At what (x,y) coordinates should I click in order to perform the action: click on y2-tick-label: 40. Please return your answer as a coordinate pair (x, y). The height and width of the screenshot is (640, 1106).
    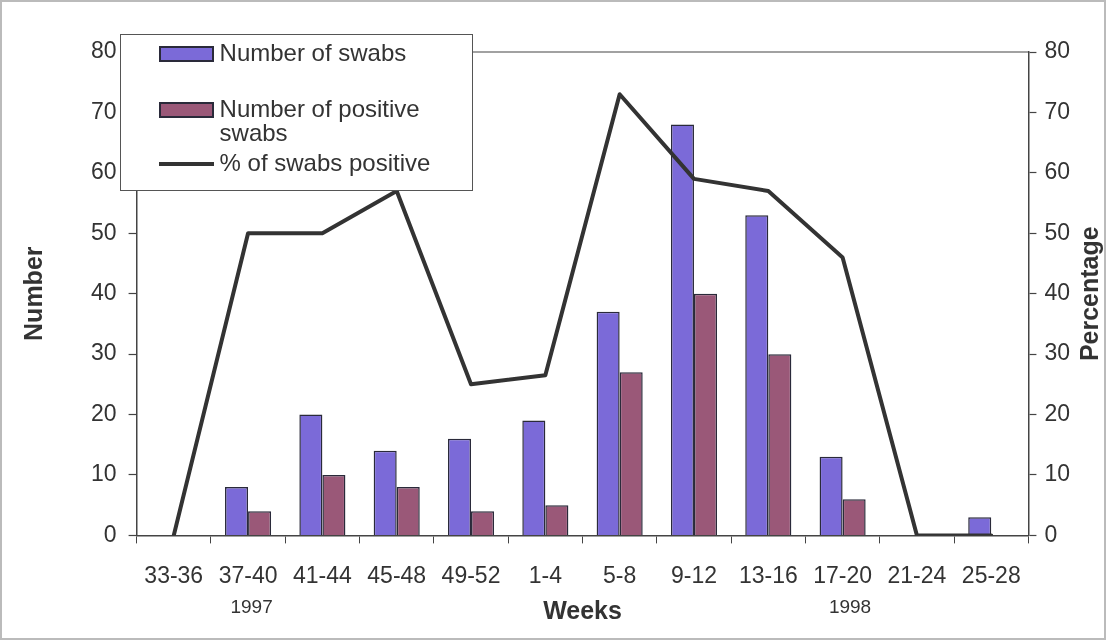
    Looking at the image, I should click on (1057, 292).